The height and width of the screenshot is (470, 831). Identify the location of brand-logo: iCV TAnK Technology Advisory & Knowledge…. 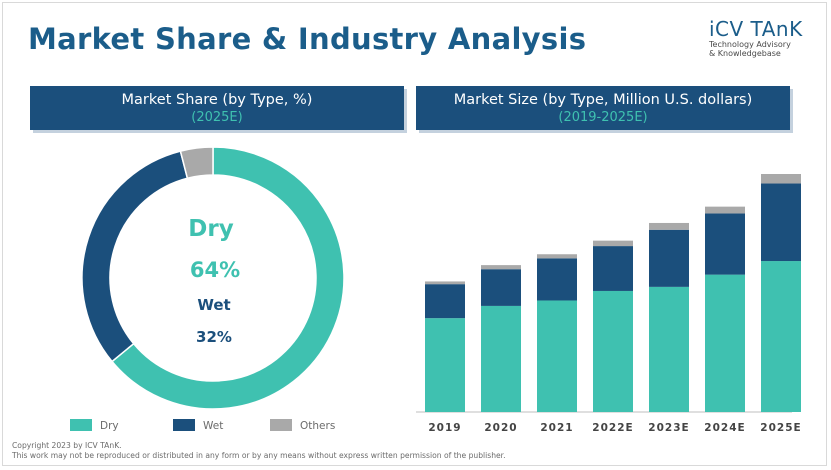
(764, 38).